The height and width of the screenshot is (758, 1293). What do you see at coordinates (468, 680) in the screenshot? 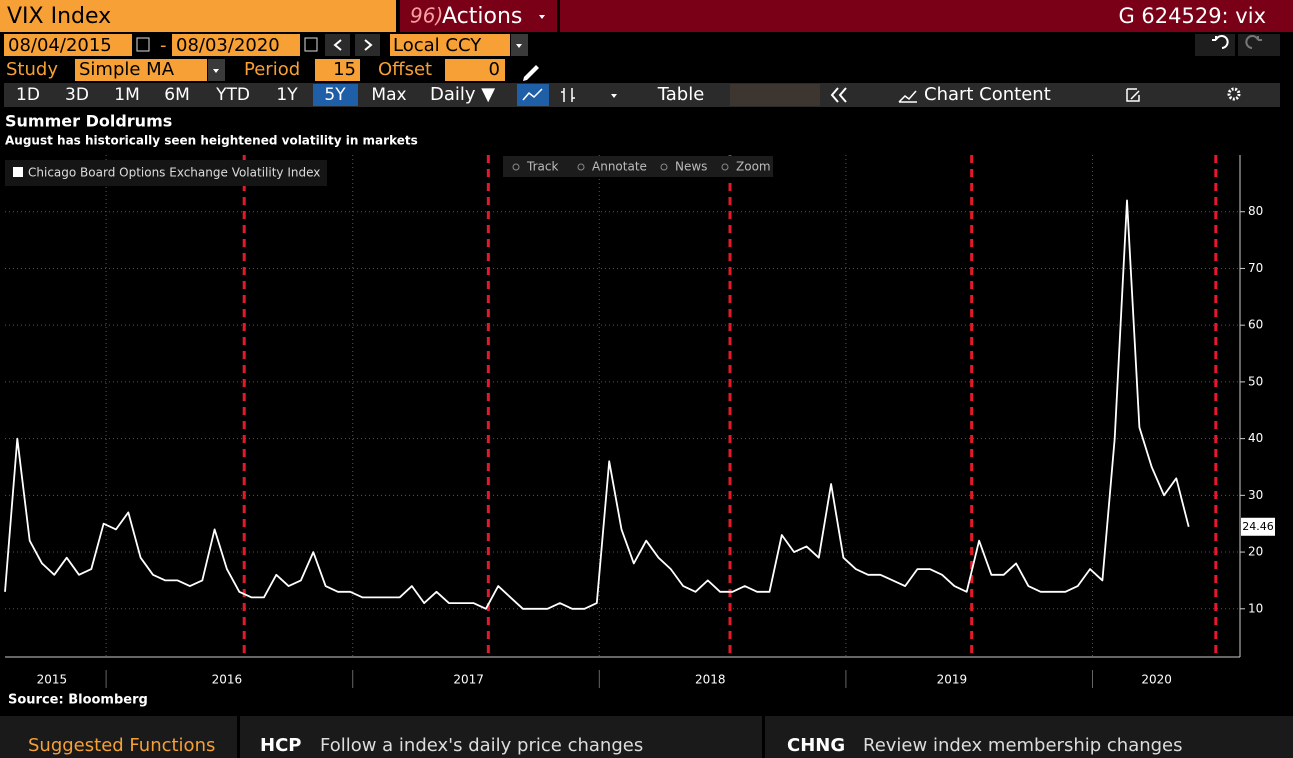
I see `x-tick-label: 2017` at bounding box center [468, 680].